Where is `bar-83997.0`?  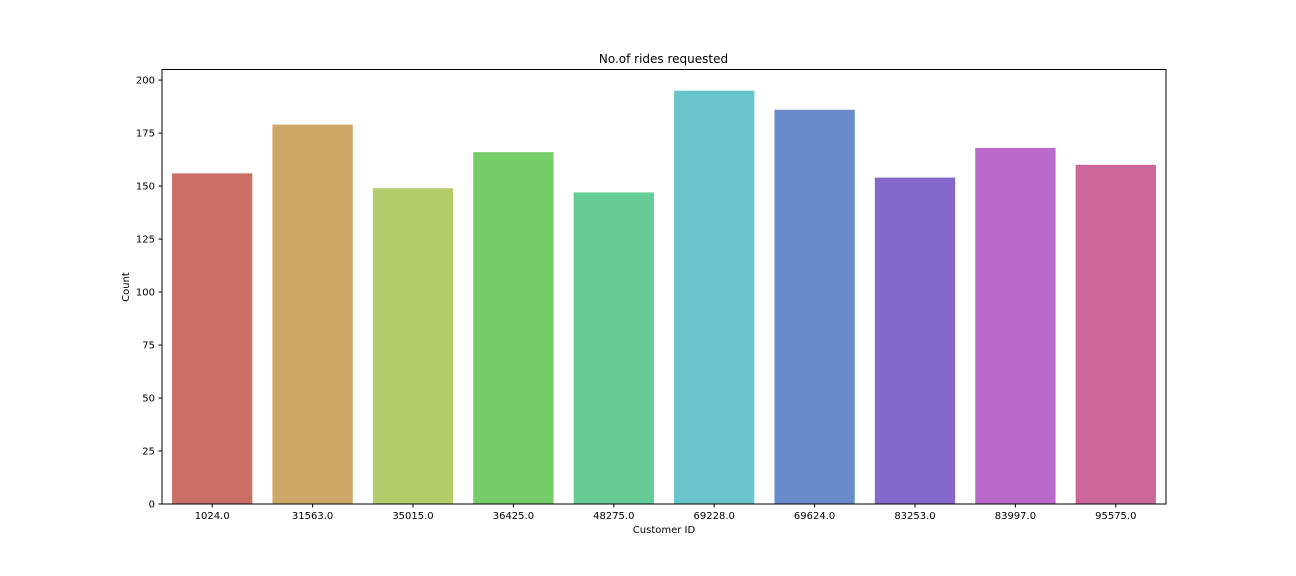 bar-83997.0 is located at coordinates (1015, 326).